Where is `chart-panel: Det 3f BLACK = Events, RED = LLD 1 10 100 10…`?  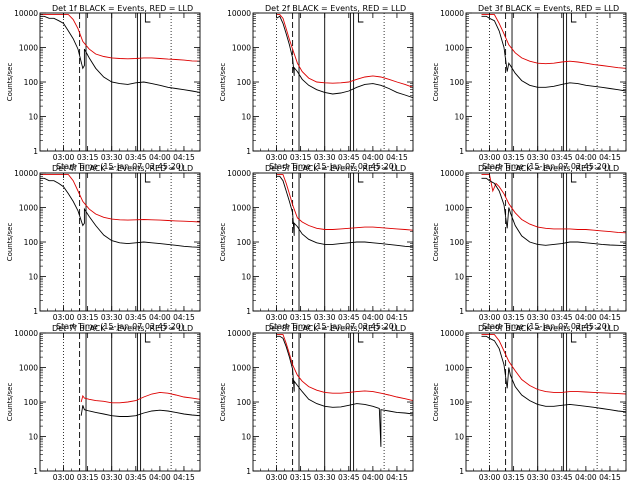
chart-panel: Det 3f BLACK = Events, RED = LLD 1 10 100 10… is located at coordinates (529, 87).